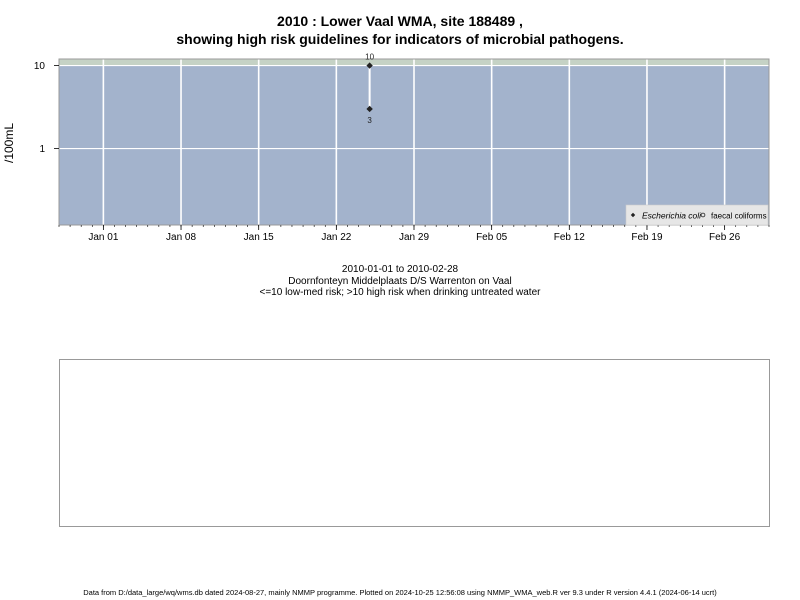 The width and height of the screenshot is (800, 600). What do you see at coordinates (369, 120) in the screenshot?
I see `data-label: 3` at bounding box center [369, 120].